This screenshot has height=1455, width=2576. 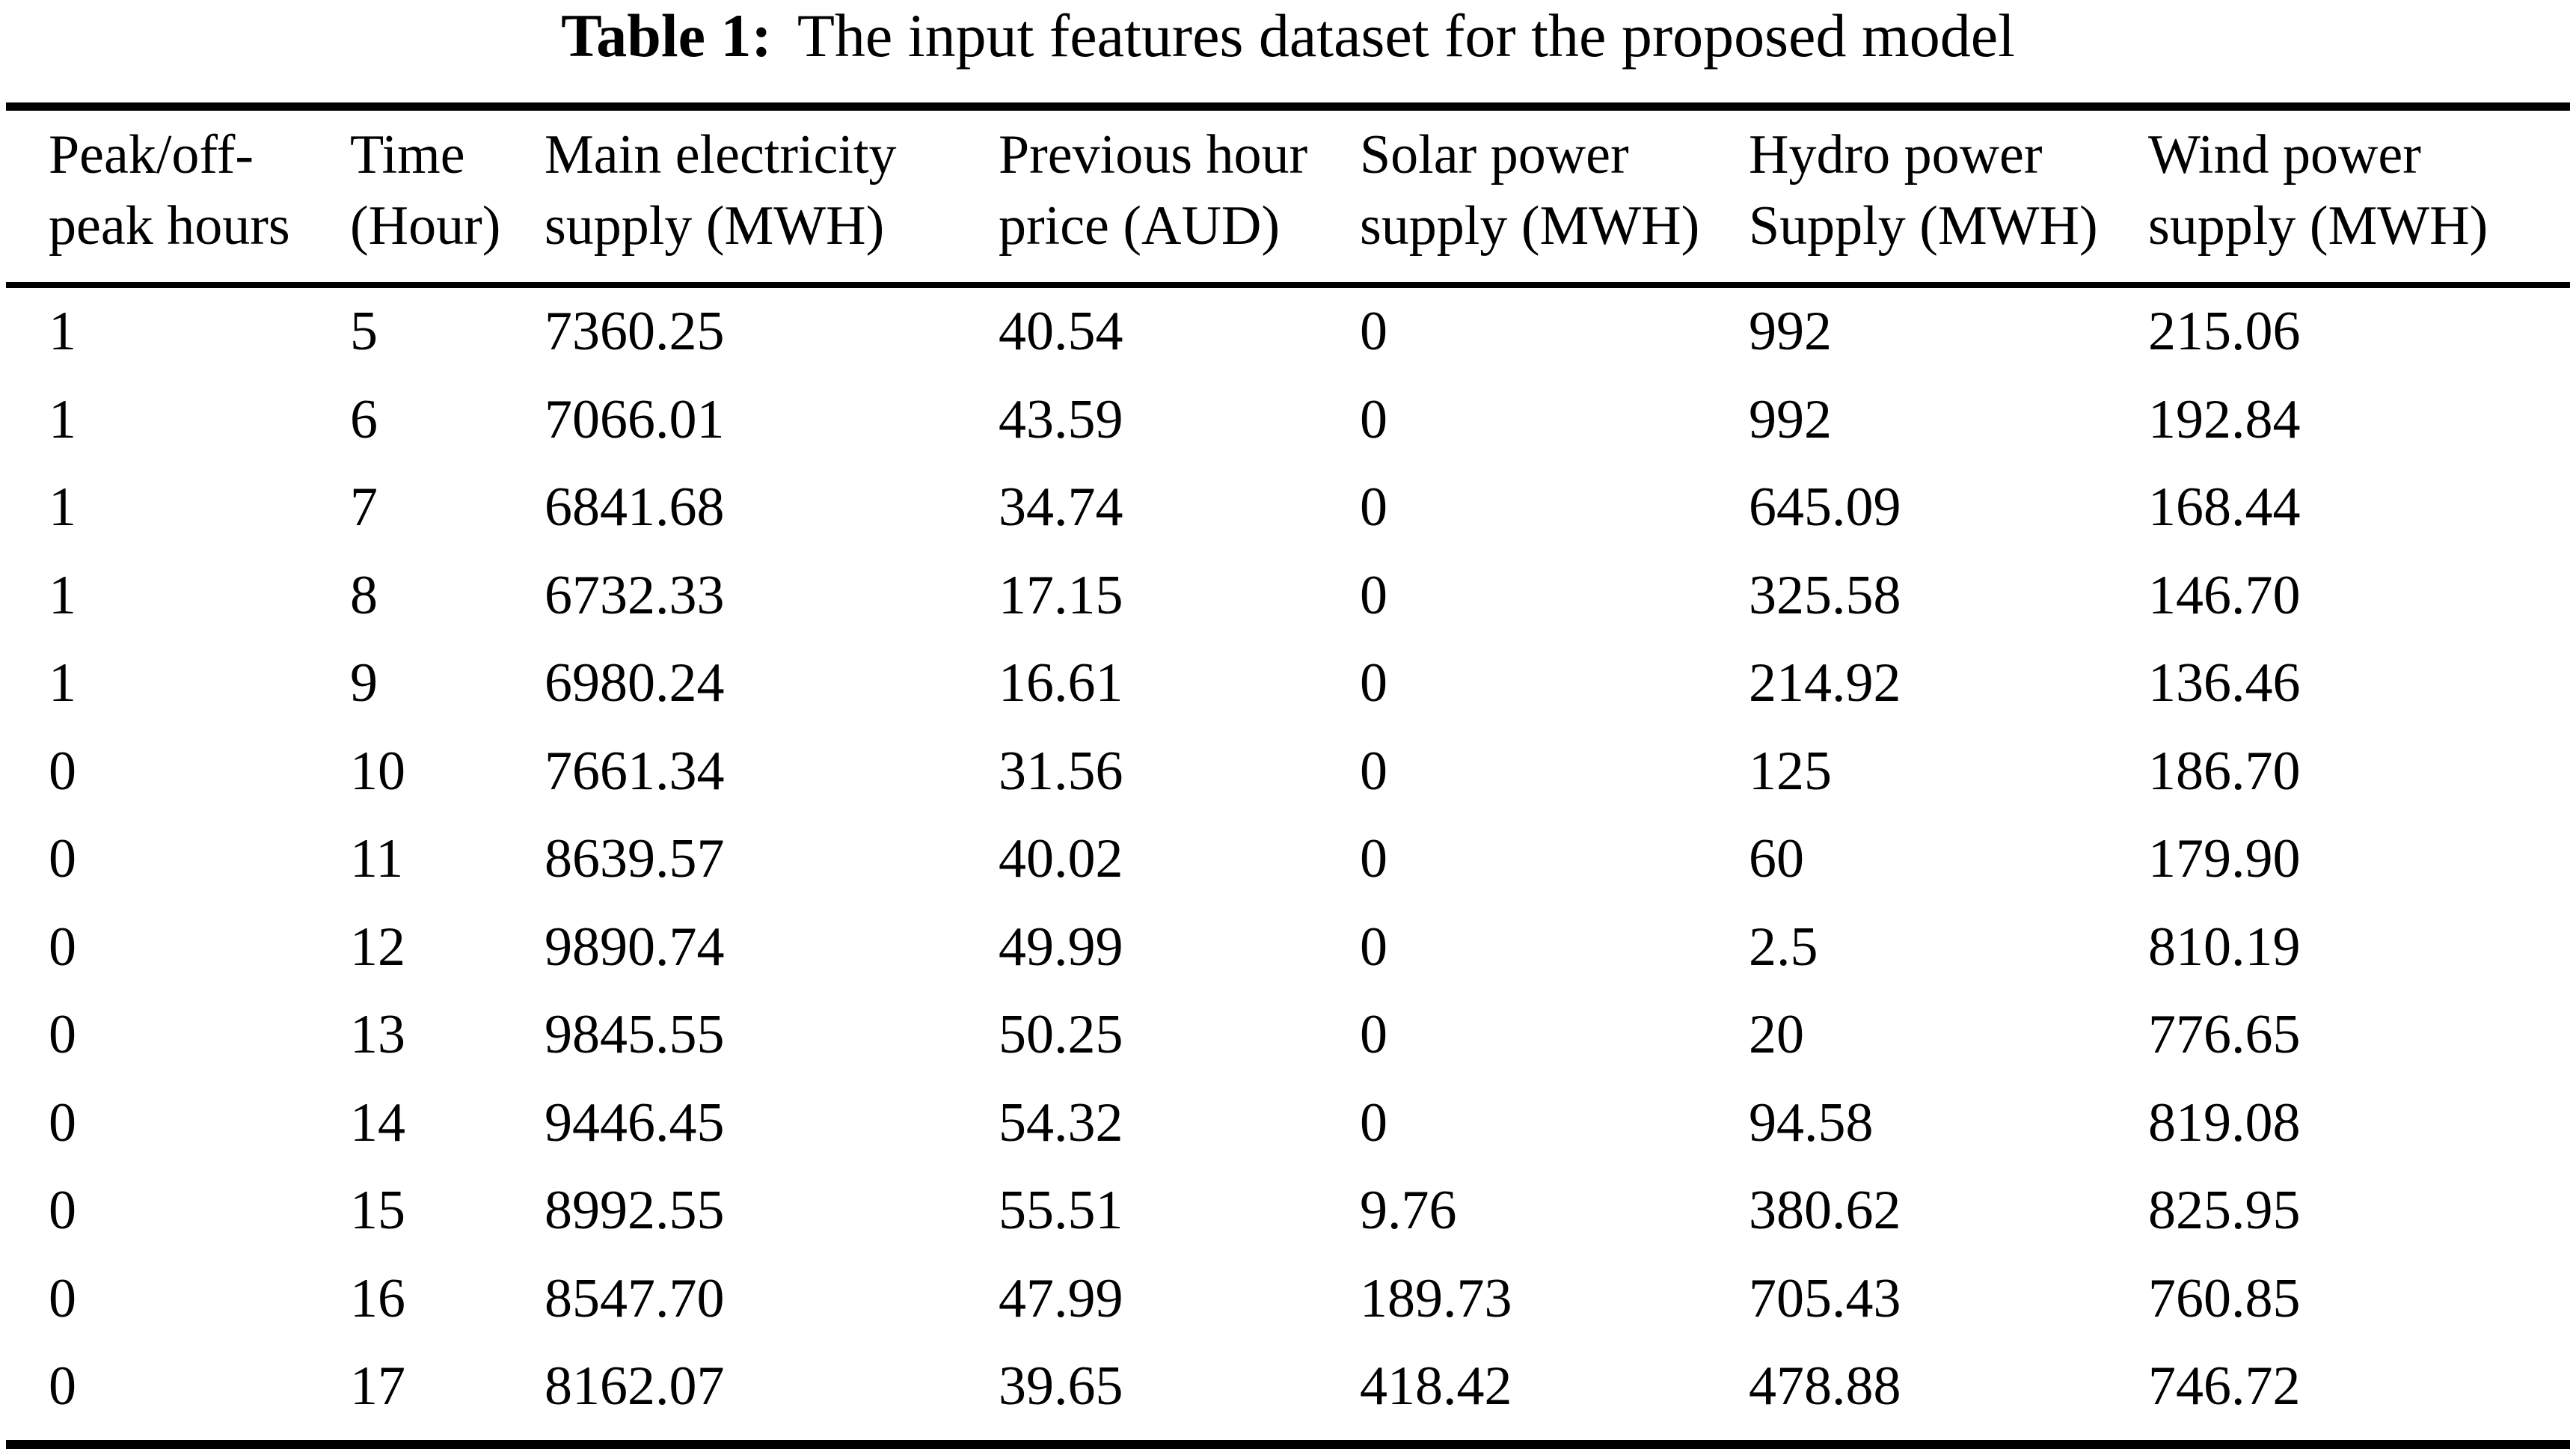 I want to click on table-row: 1 6 7066.01 43.59 0 992 192.84, so click(x=1288, y=435).